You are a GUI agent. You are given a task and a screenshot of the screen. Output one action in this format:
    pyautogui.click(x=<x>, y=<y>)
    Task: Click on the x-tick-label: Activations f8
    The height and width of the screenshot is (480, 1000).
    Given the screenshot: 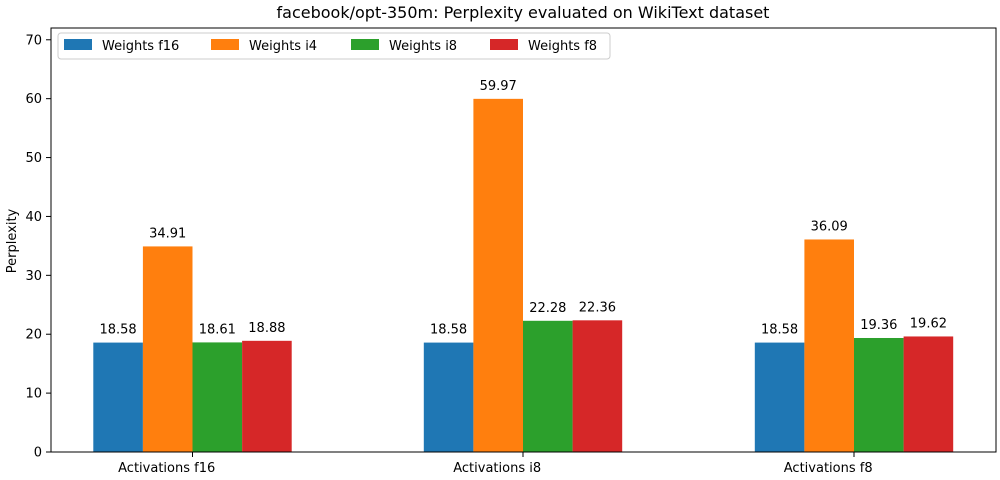 What is the action you would take?
    pyautogui.click(x=828, y=468)
    